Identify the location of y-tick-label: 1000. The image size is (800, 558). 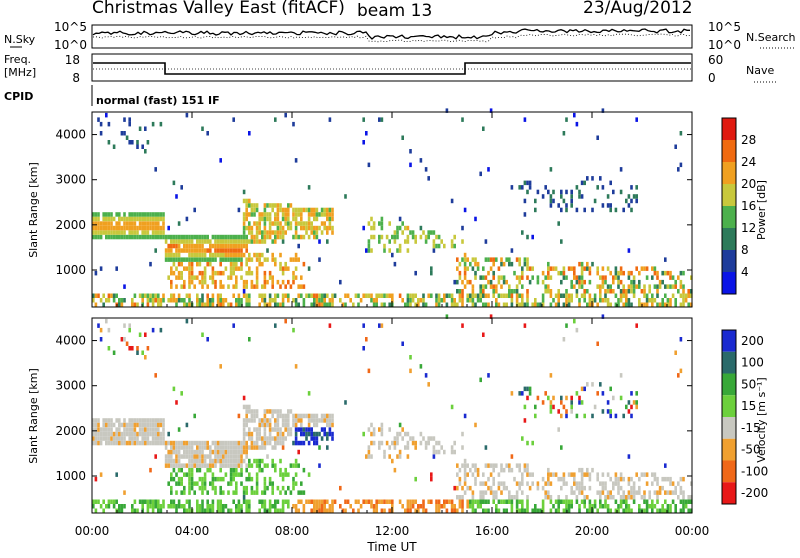
(70, 270).